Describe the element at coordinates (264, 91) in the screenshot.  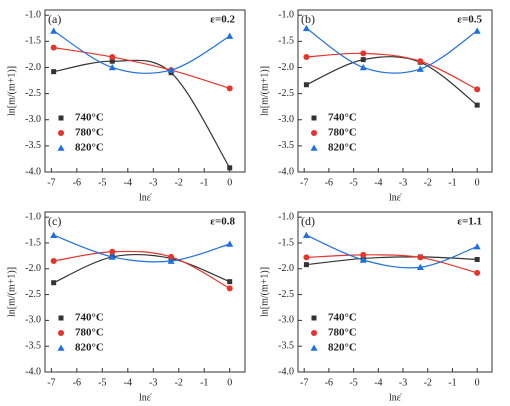
I see `y-axis-label: ln[m/(m+1)]` at that location.